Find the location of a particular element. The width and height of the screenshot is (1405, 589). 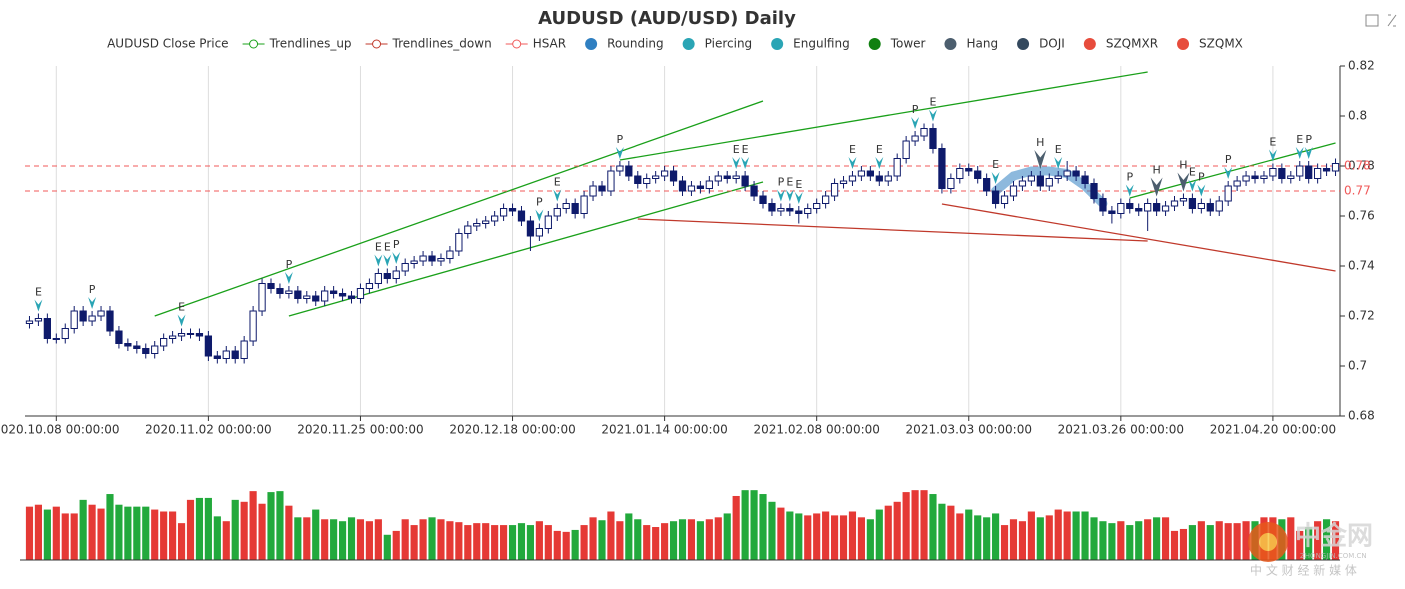

zoom-icon is located at coordinates (1372, 20).